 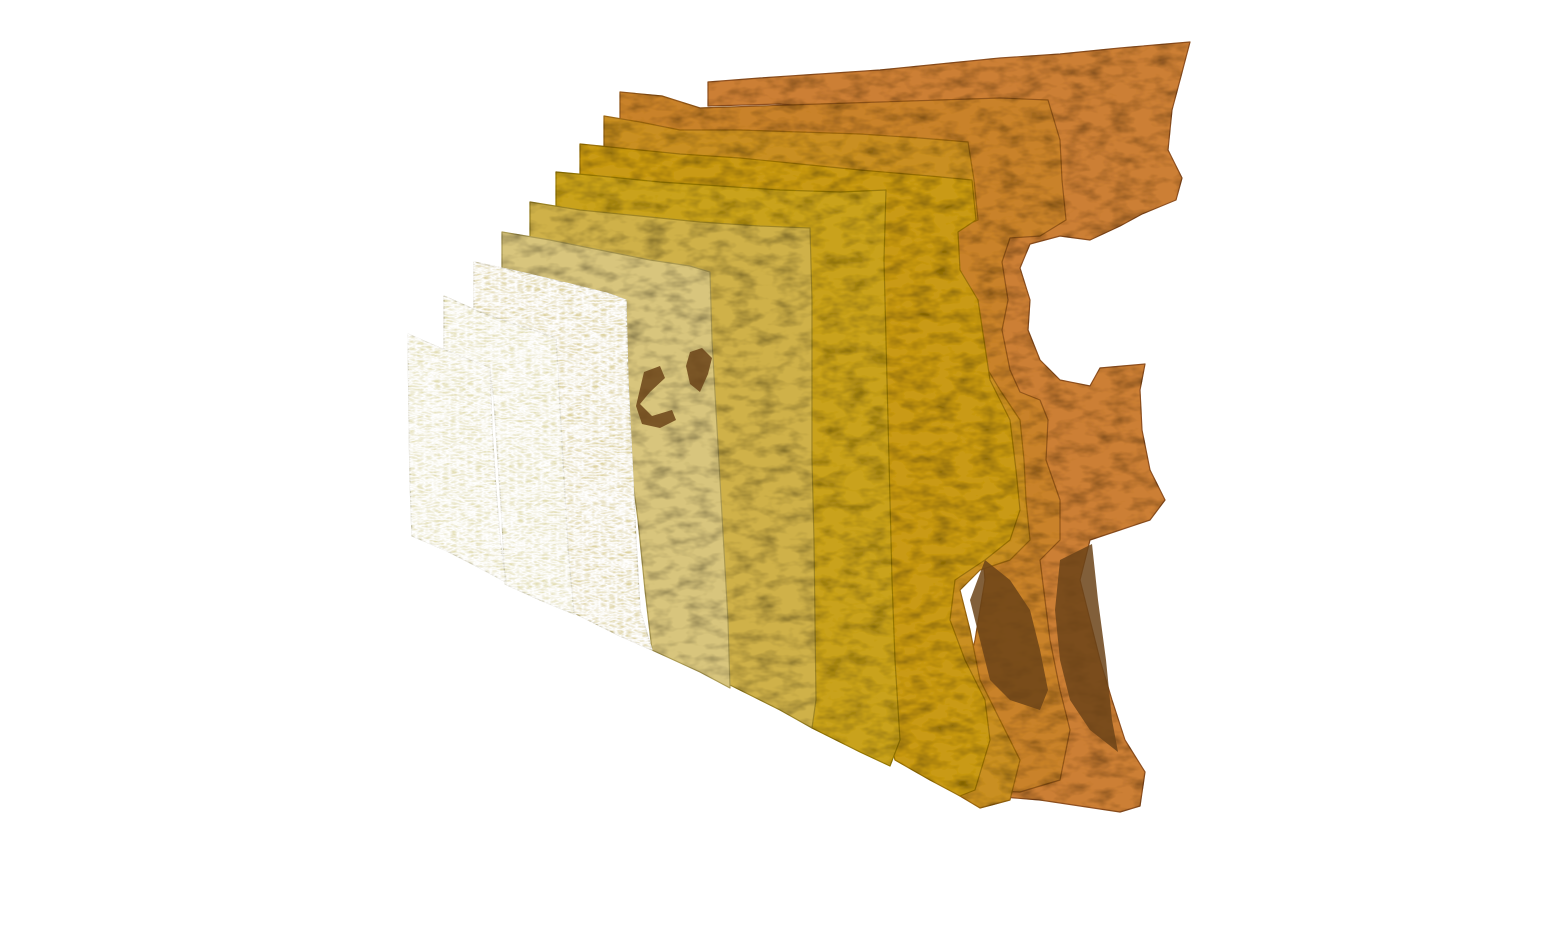 I want to click on layer-0-surface, so click(x=457, y=458).